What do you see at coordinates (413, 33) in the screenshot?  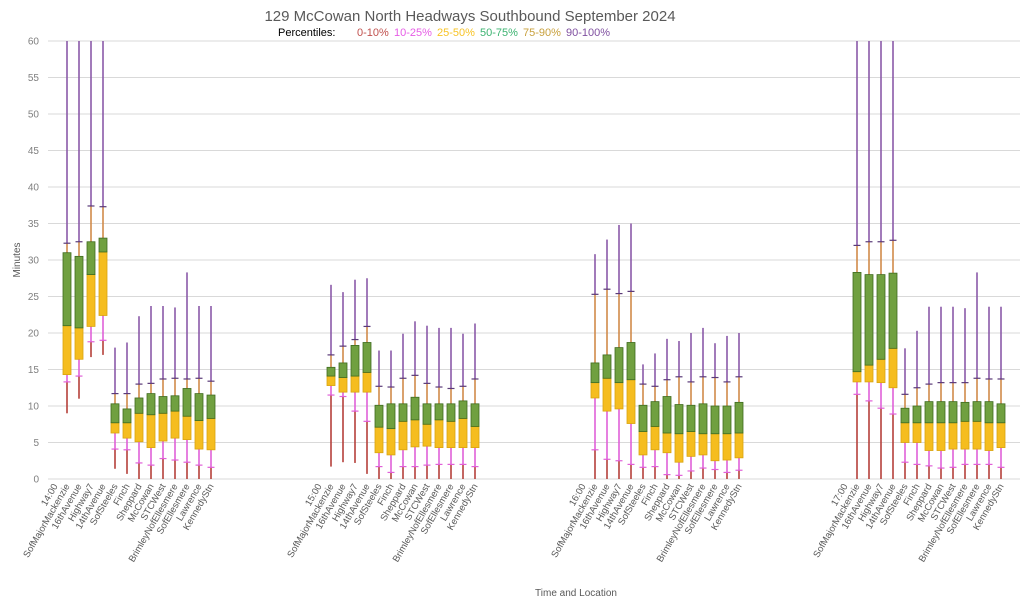 I see `legend-entry: 10-25%` at bounding box center [413, 33].